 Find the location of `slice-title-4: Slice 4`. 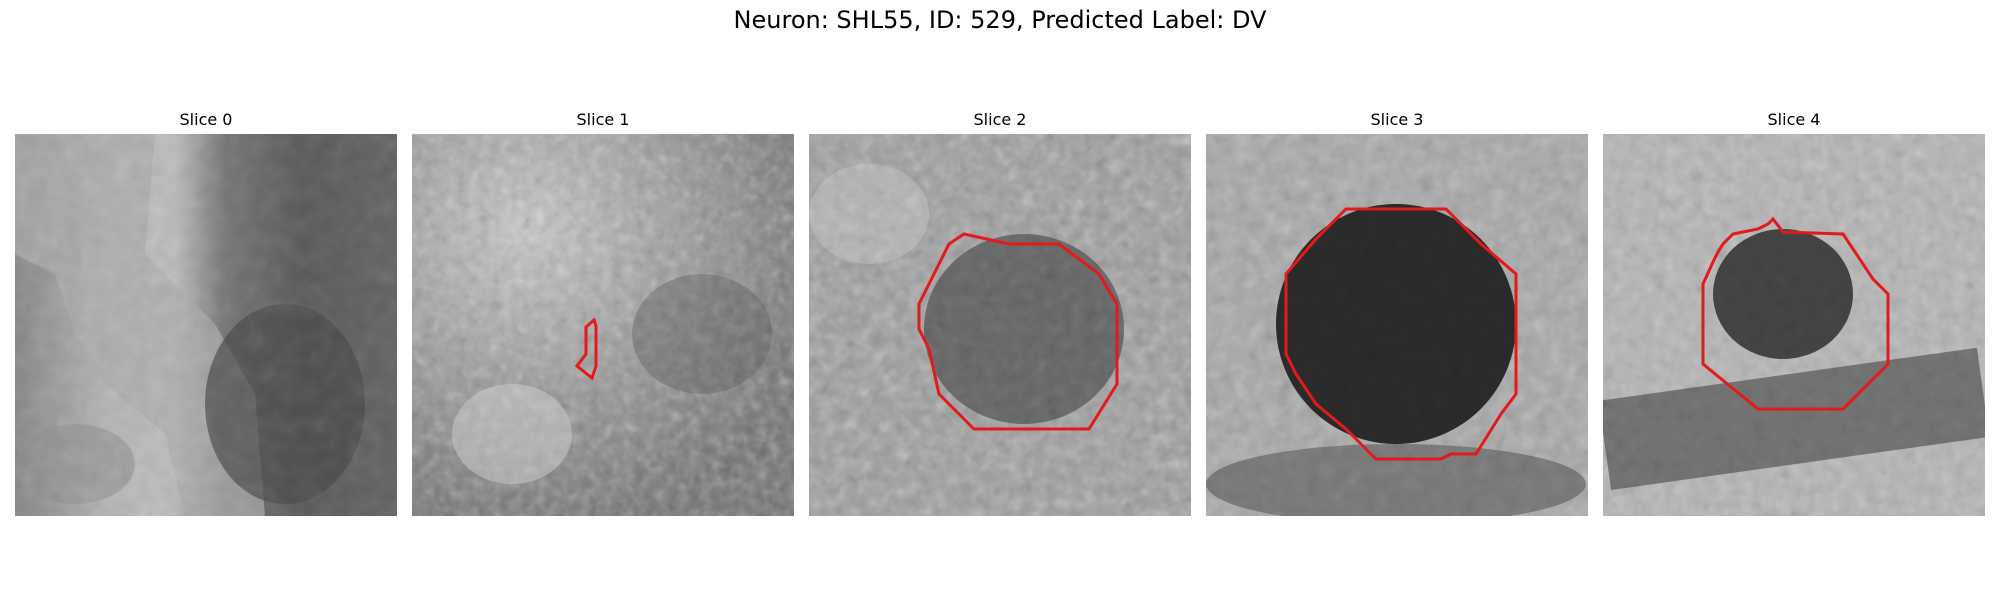

slice-title-4: Slice 4 is located at coordinates (1794, 119).